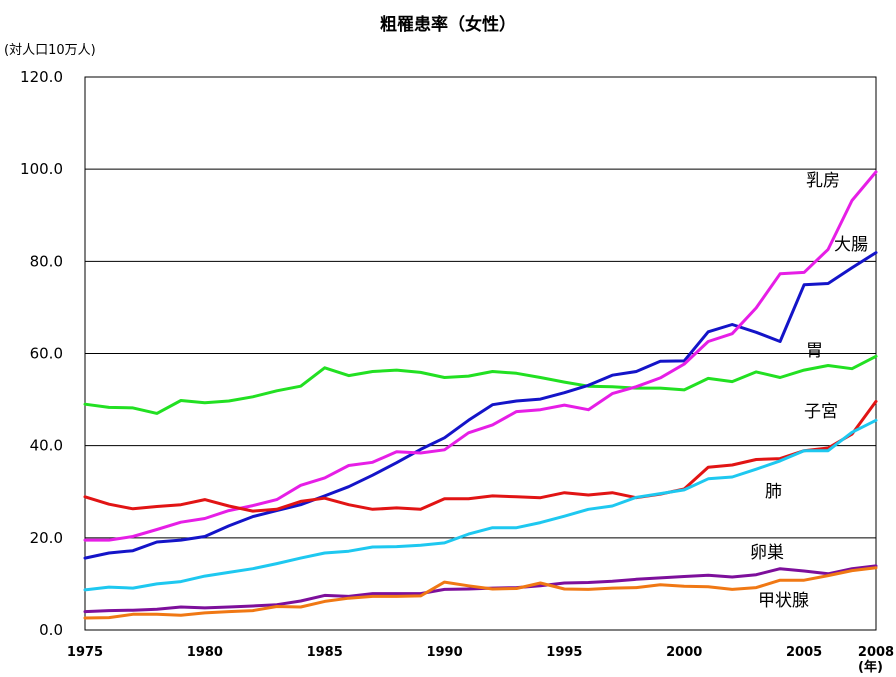  What do you see at coordinates (773, 492) in the screenshot?
I see `label-lung: 肺` at bounding box center [773, 492].